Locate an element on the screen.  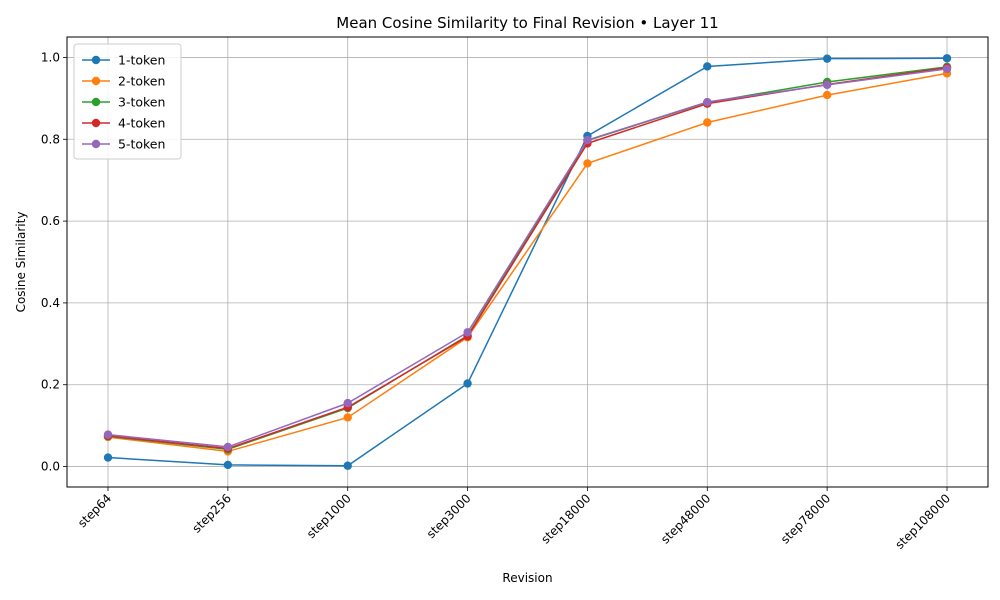
legend: 1-token 2-token 3-token 4-token 5-token is located at coordinates (127, 101).